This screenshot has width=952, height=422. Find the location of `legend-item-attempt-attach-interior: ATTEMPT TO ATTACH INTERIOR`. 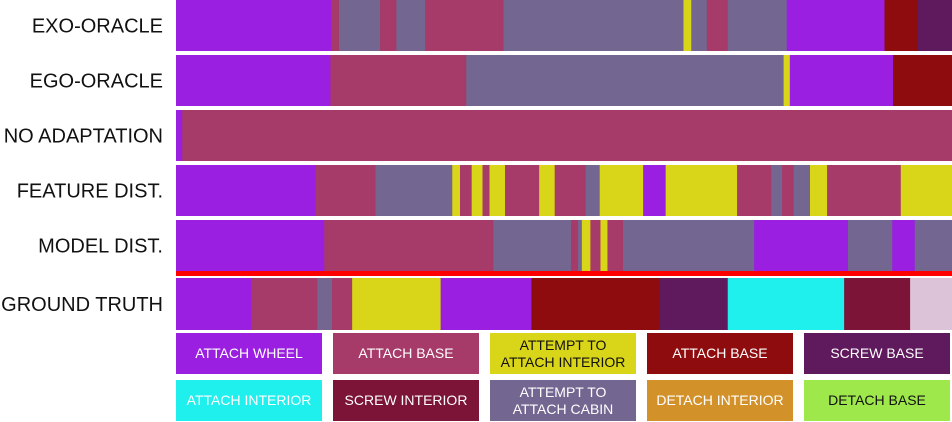

legend-item-attempt-attach-interior: ATTEMPT TO ATTACH INTERIOR is located at coordinates (563, 353).